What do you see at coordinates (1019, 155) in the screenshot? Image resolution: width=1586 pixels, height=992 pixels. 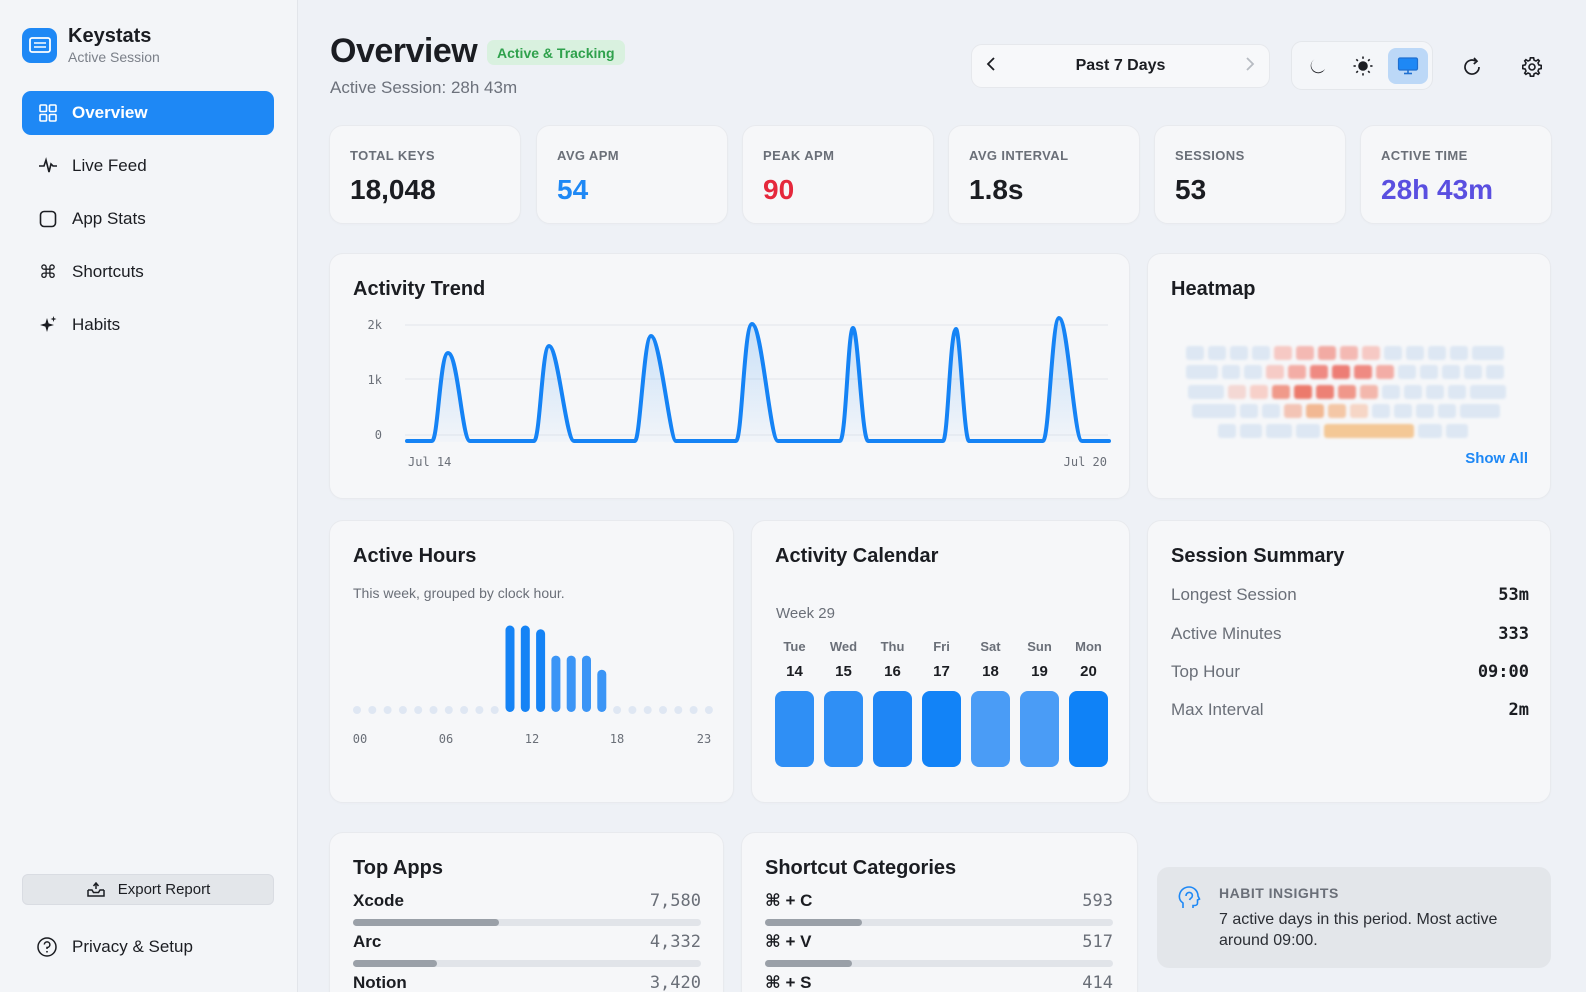 I see `stat-label: AVG INTERVAL` at bounding box center [1019, 155].